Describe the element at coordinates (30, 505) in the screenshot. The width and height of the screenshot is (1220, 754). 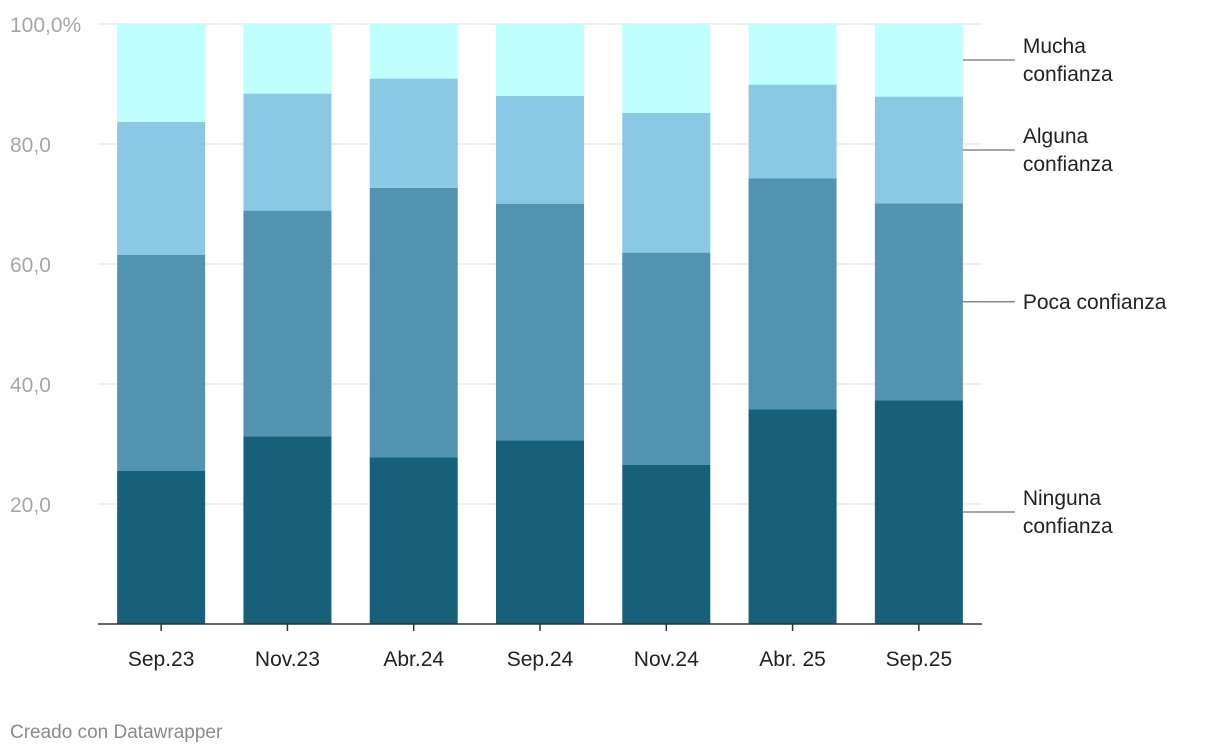
I see `y-tick-label: 20,0` at that location.